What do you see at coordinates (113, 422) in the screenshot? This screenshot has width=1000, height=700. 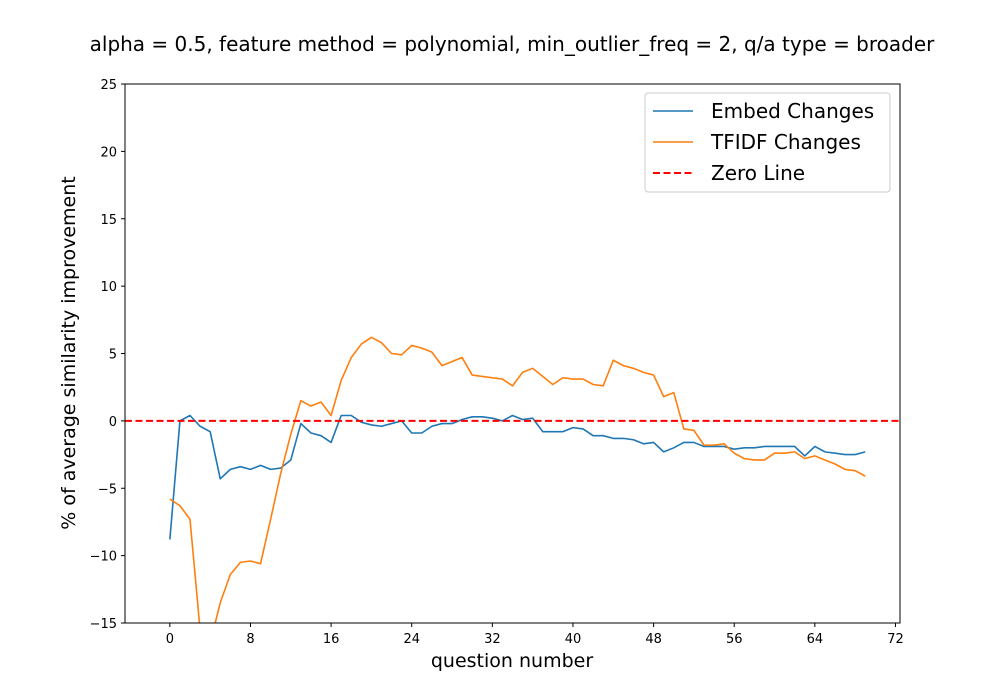 I see `y-tick-label: 0` at bounding box center [113, 422].